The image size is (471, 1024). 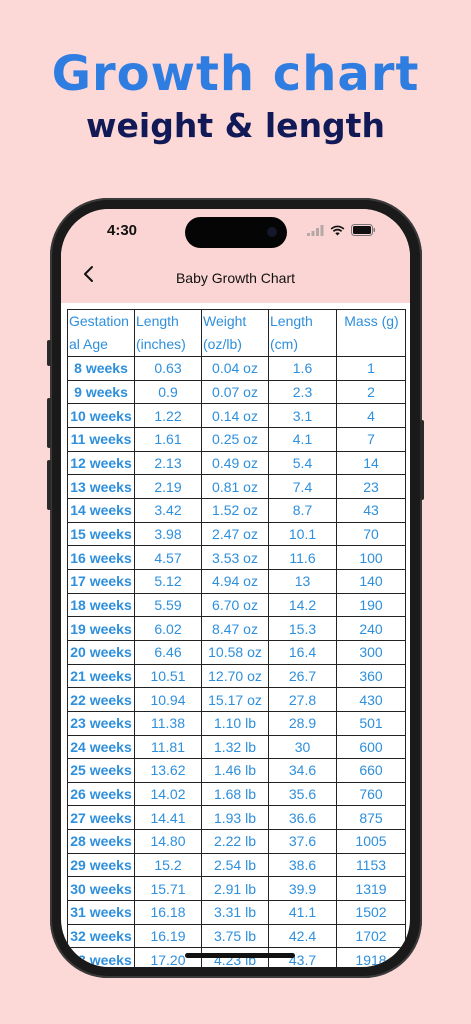 I want to click on table-row: 24 weeks 11.81 1.32 lb 30 600, so click(x=236, y=747).